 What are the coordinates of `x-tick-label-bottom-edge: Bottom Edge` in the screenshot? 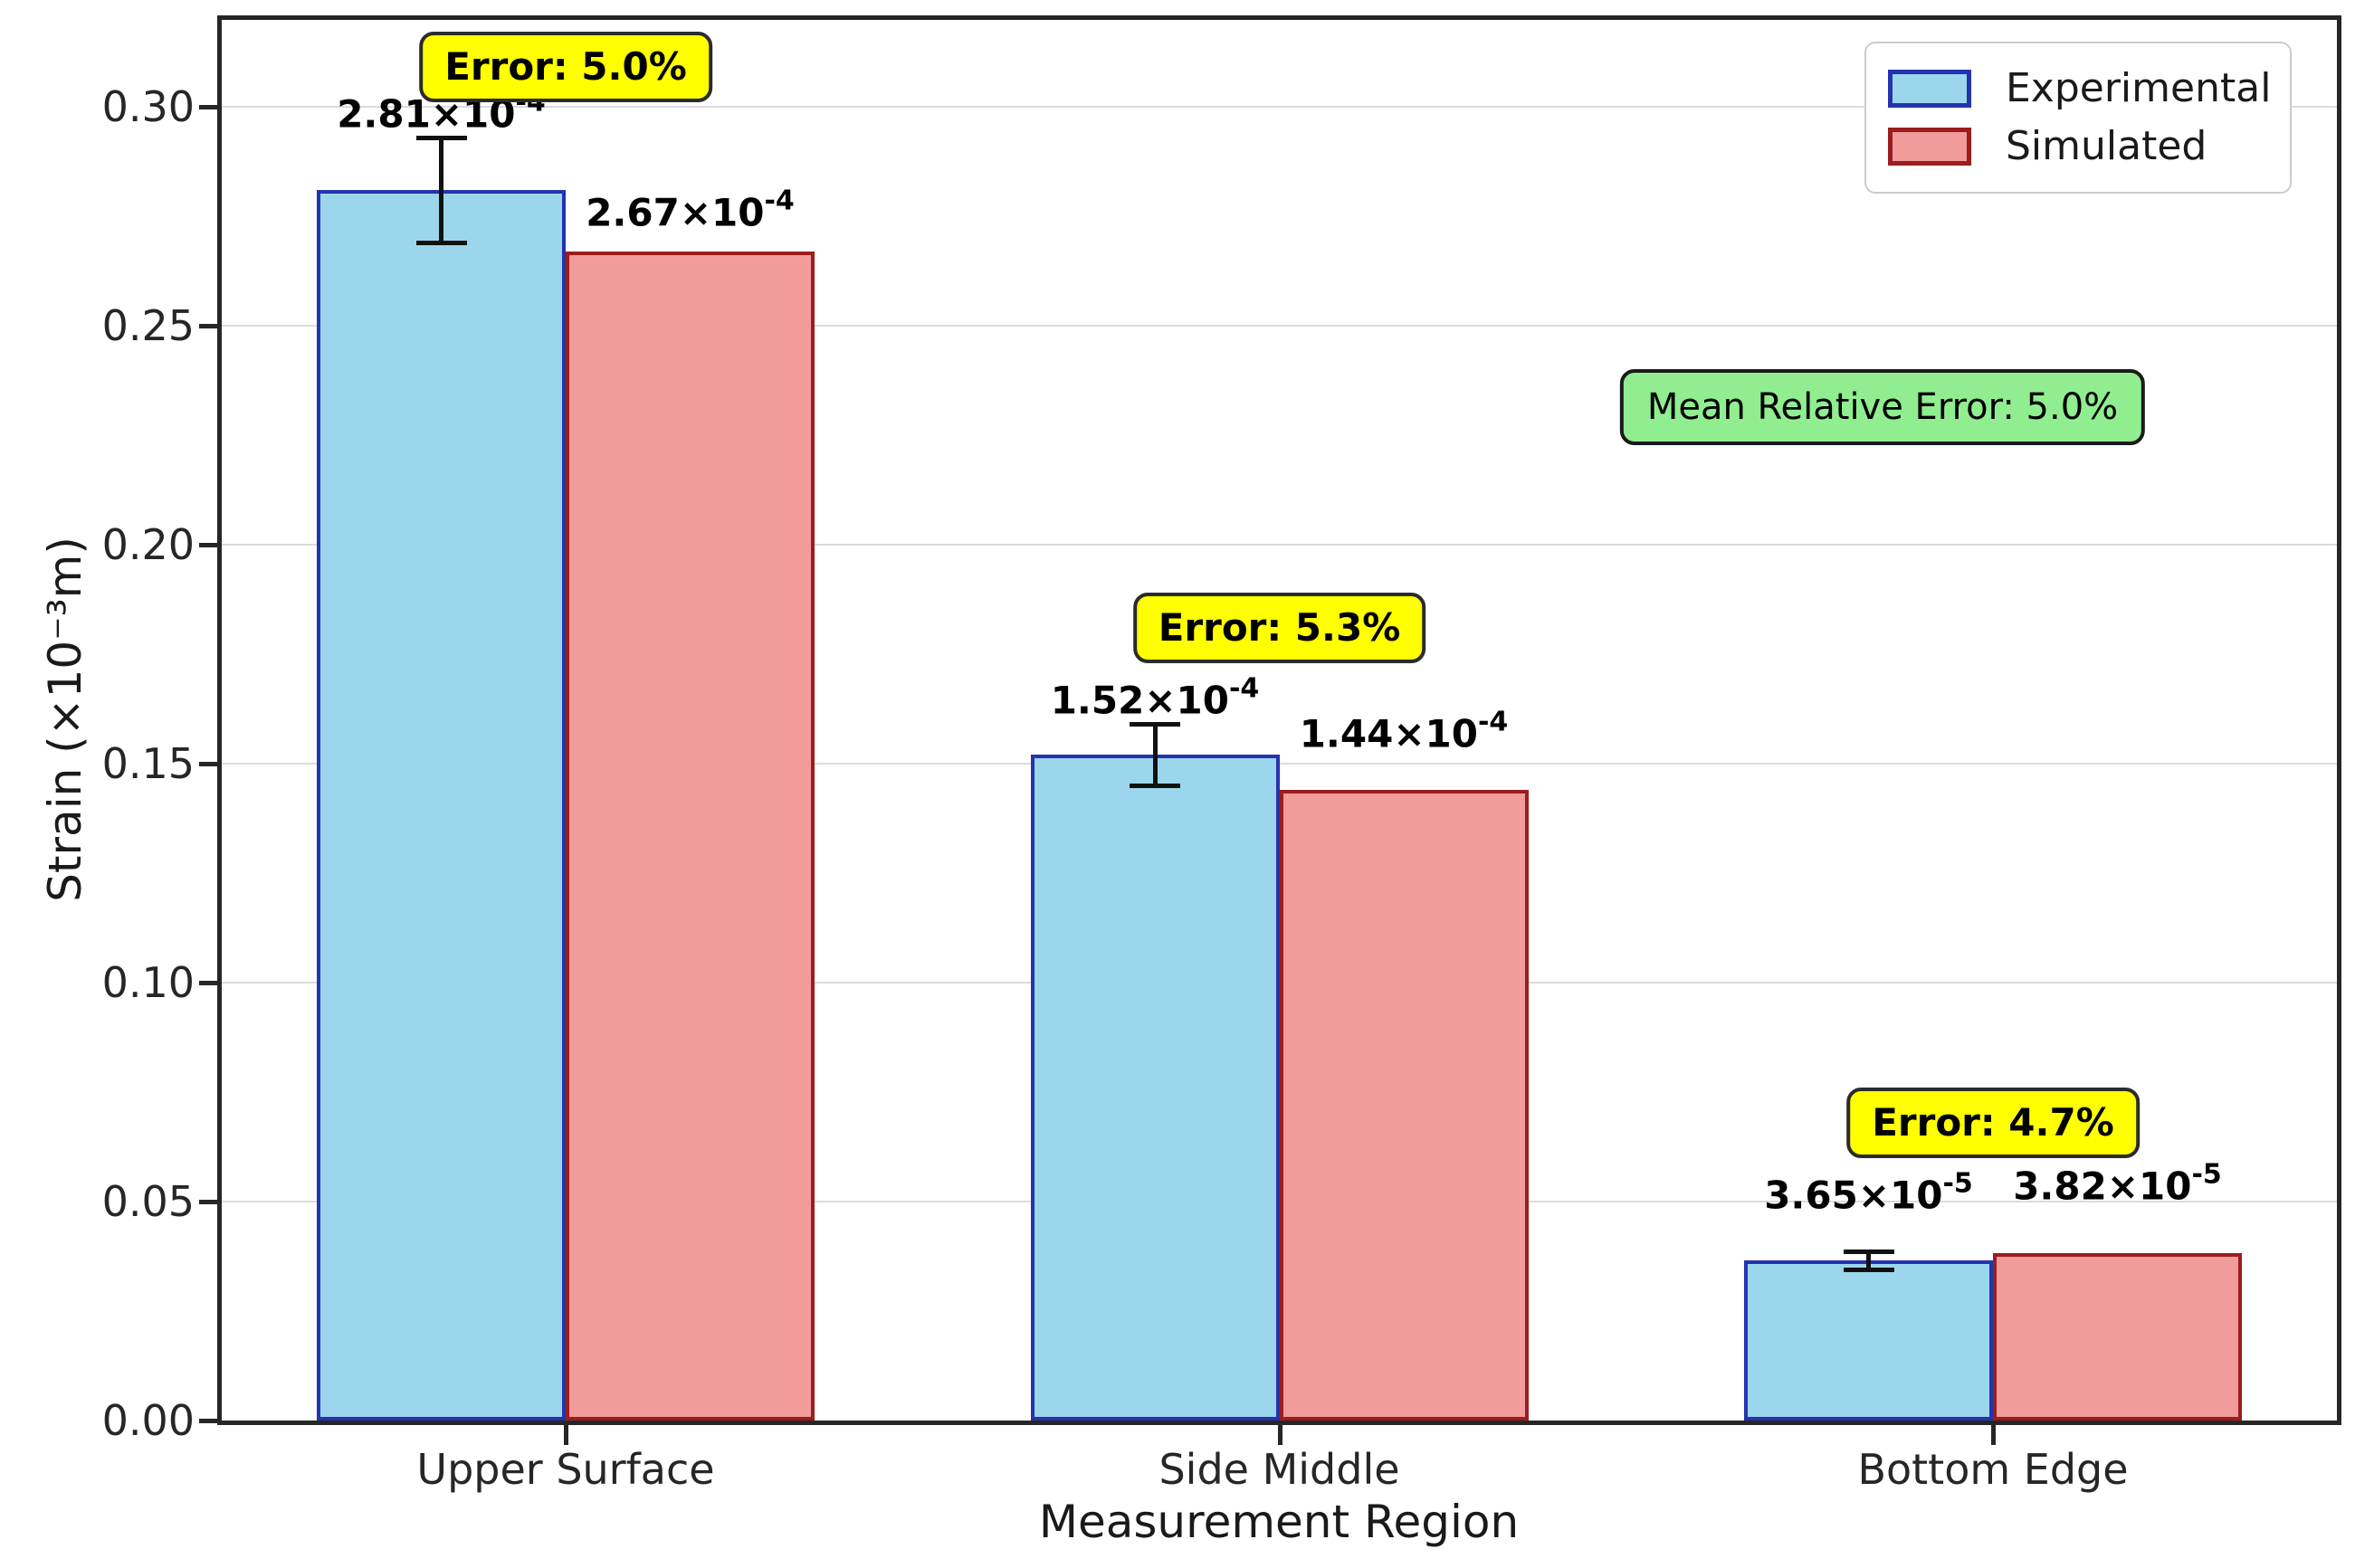 It's located at (1993, 1470).